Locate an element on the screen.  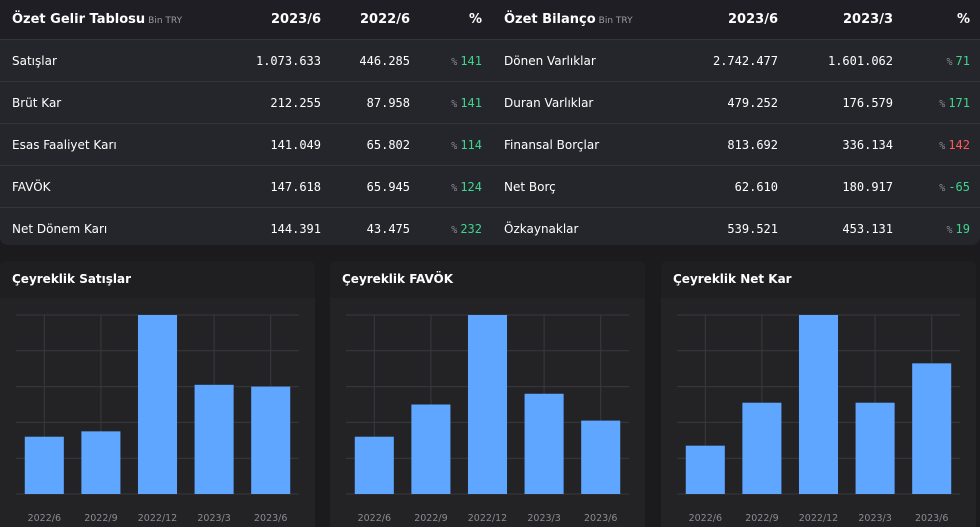
income-col-pct: % is located at coordinates (456, 20).